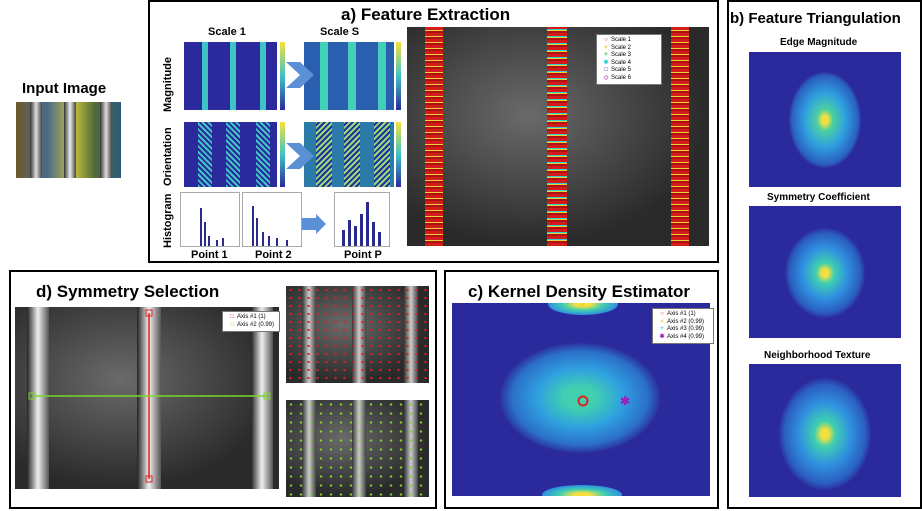  I want to click on histogram-point2, so click(272, 219).